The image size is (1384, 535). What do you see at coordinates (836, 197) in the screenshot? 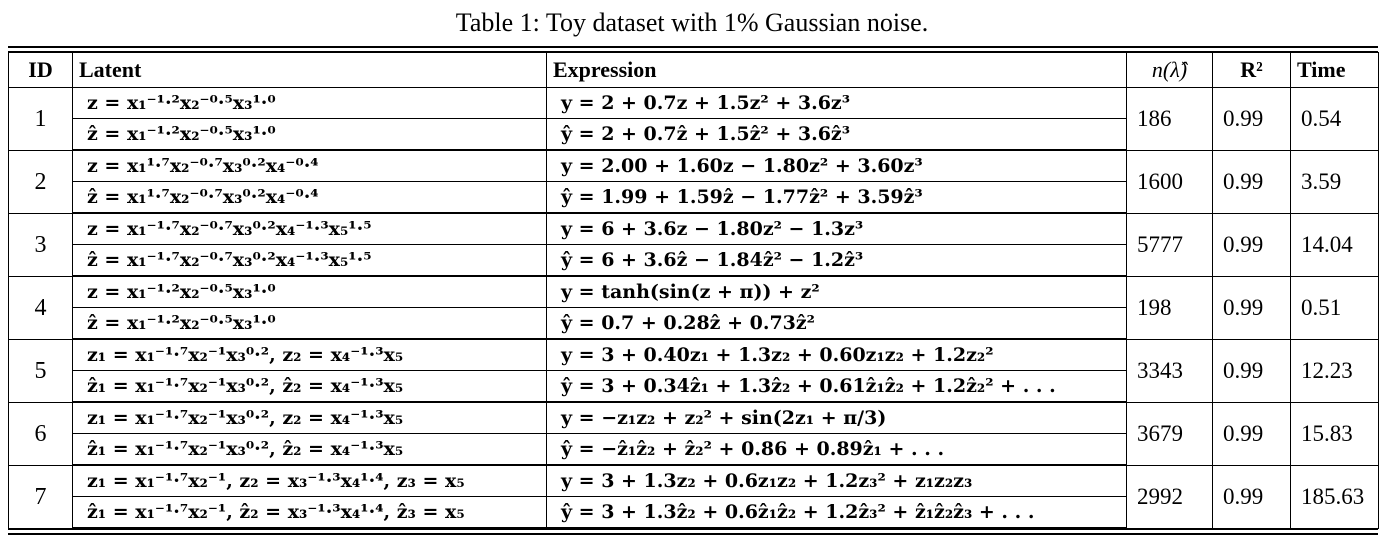
I see `expression-estimate: ŷ = 1.99 + 1.59ẑ − 1.77ẑ² + 3.59ẑ³` at bounding box center [836, 197].